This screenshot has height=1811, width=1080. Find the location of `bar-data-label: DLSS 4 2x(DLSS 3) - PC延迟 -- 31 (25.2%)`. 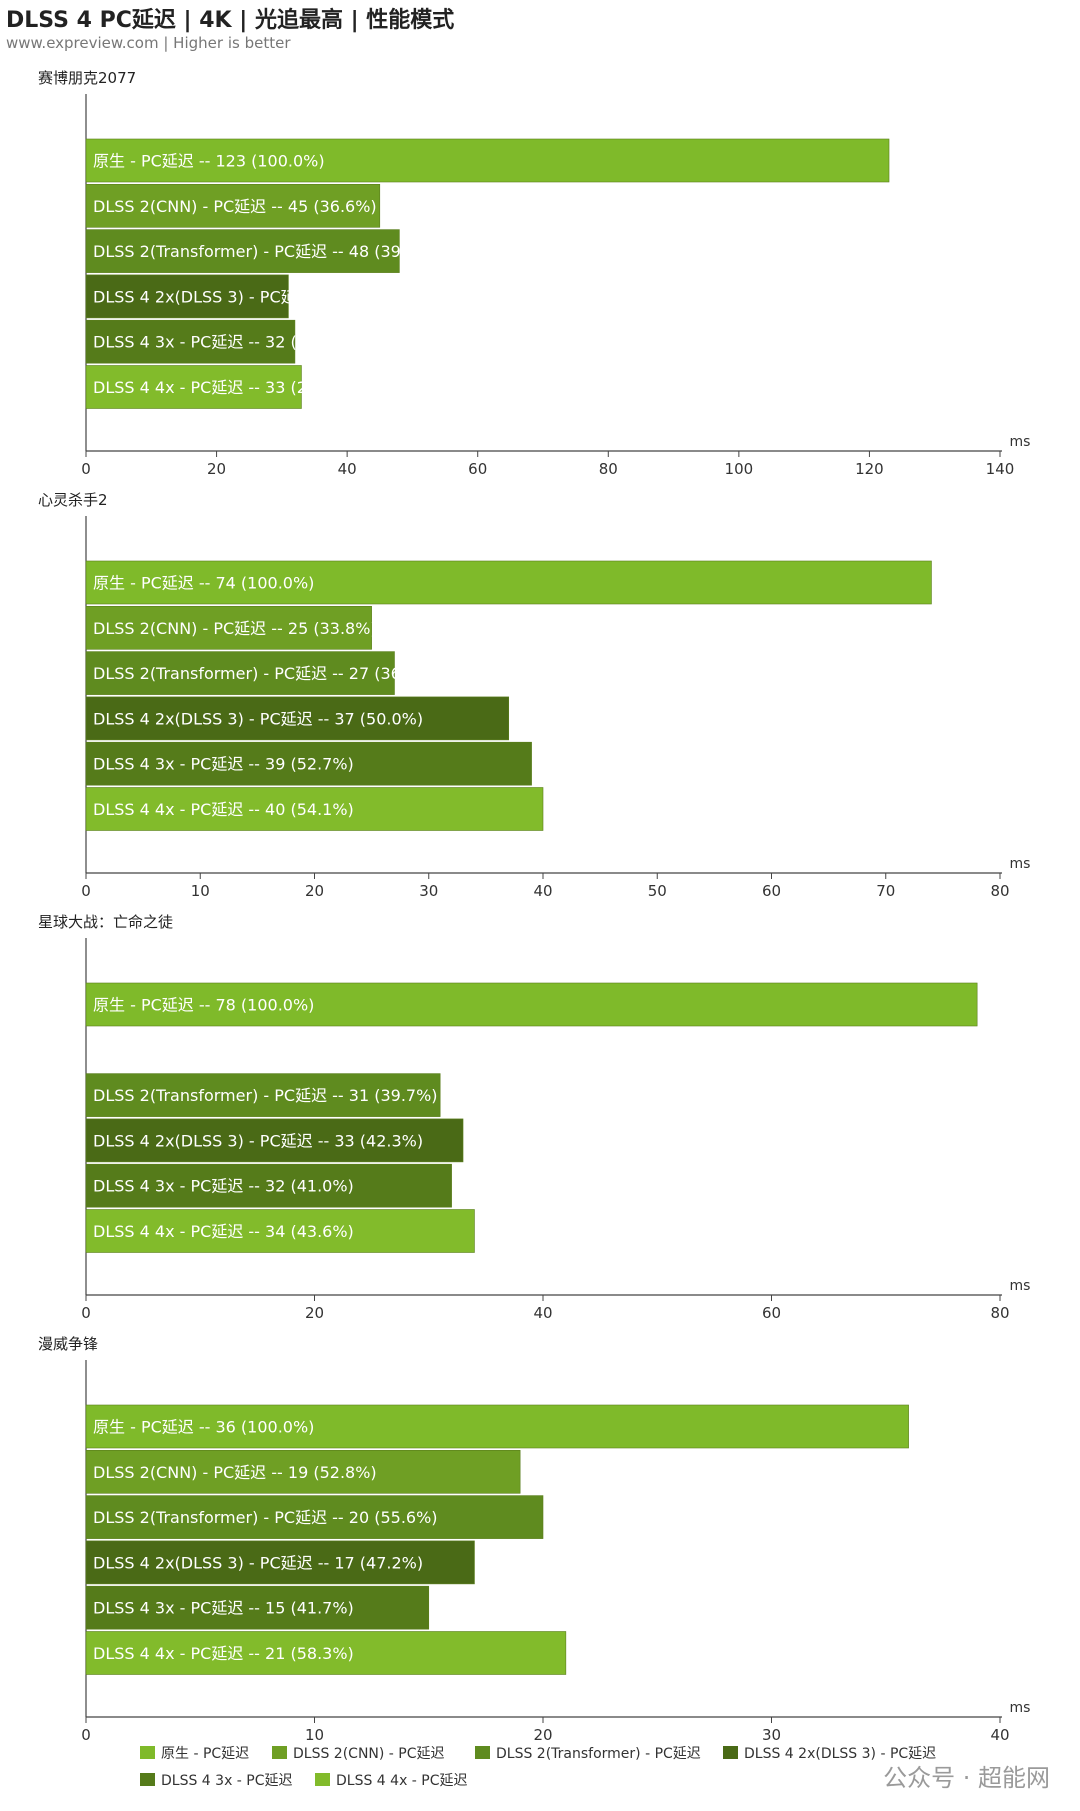

bar-data-label: DLSS 4 2x(DLSS 3) - PC延迟 -- 31 (25.2%) is located at coordinates (258, 296).